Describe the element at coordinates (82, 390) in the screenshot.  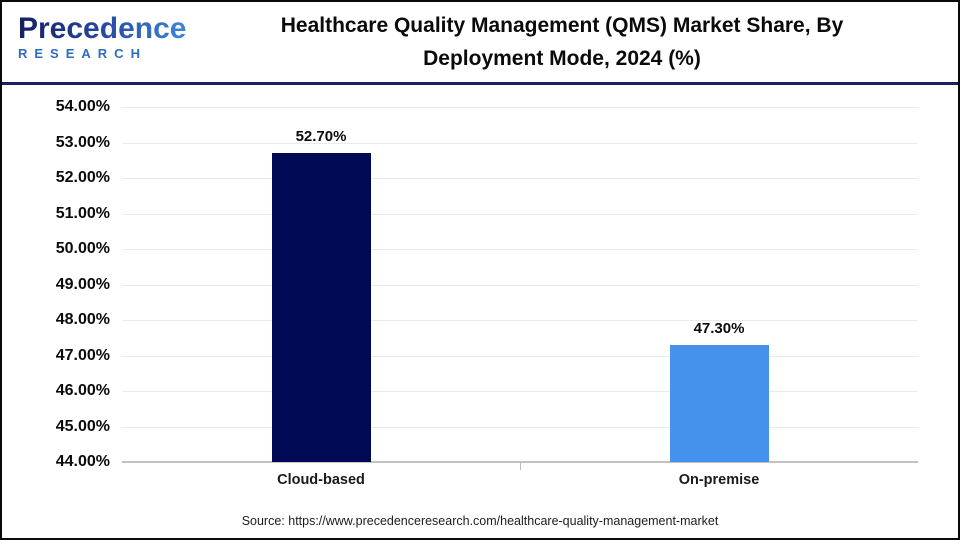
I see `y-tick-label: 46.00%` at that location.